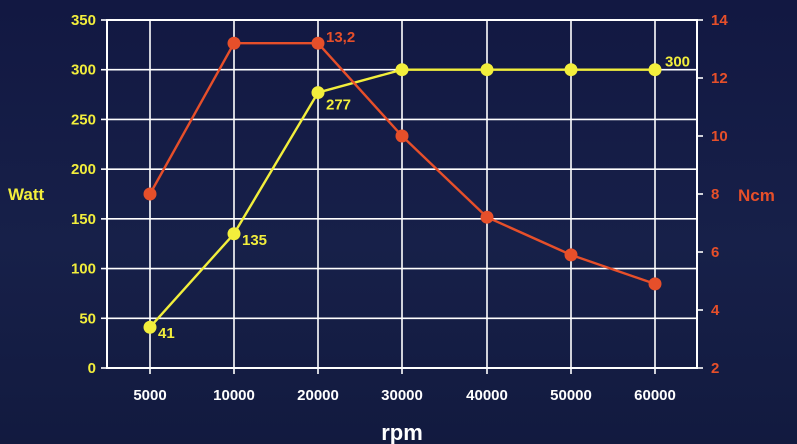 The image size is (797, 444). Describe the element at coordinates (83, 70) in the screenshot. I see `left-tick-label: 300` at that location.